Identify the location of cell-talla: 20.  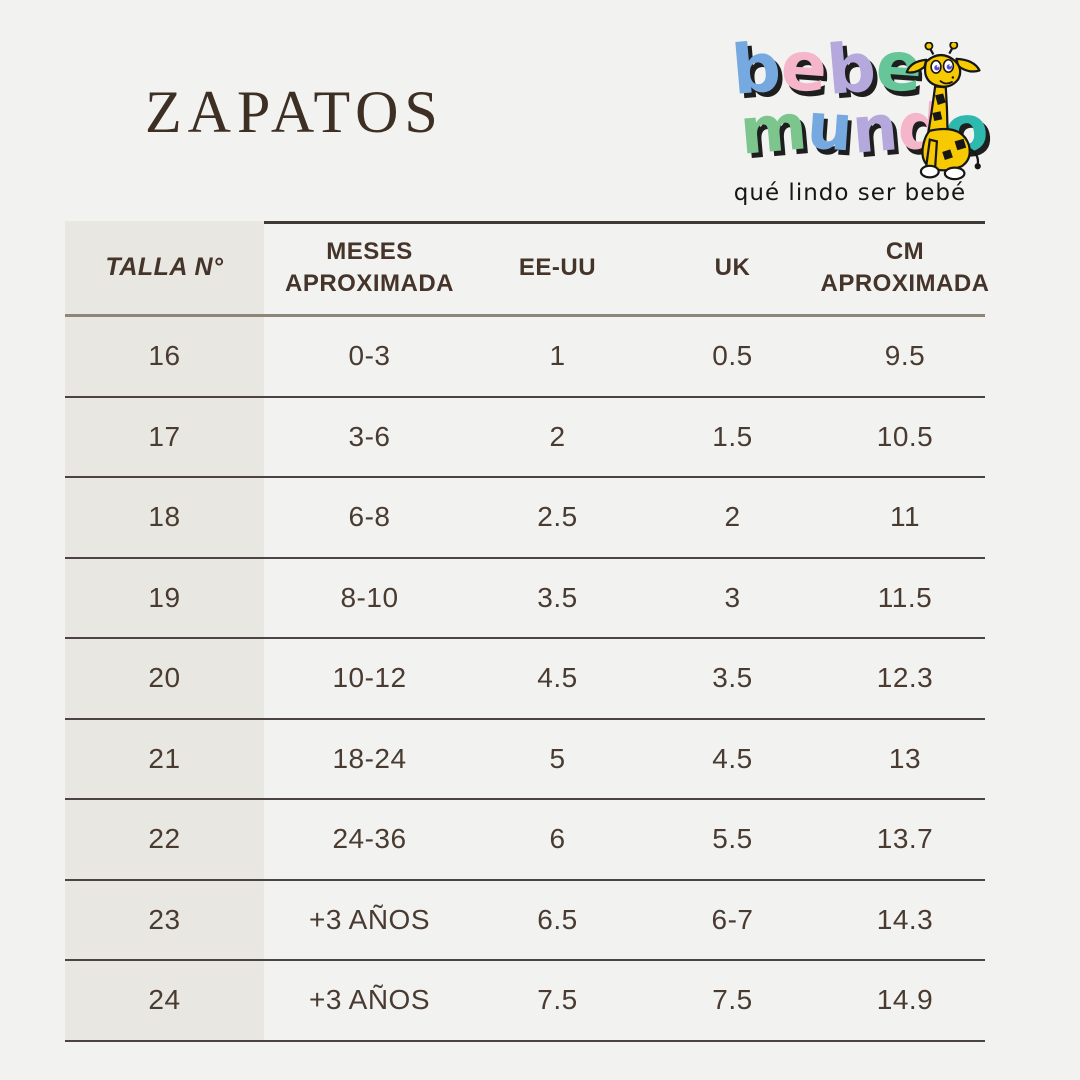
(164, 678).